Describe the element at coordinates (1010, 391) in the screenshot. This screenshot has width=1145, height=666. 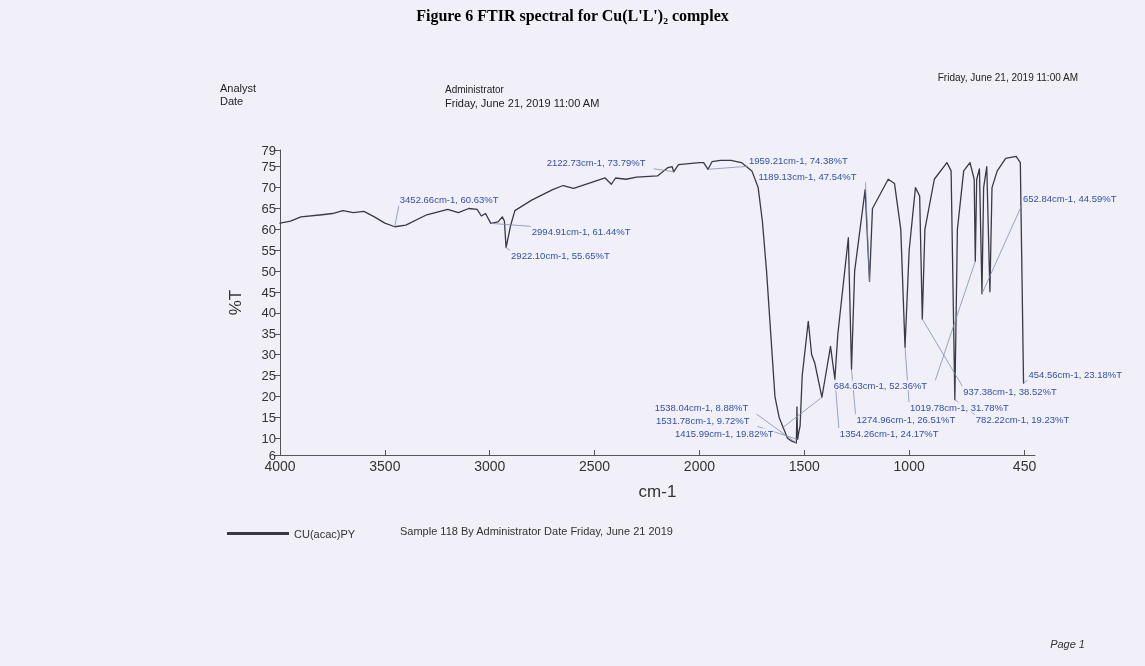
I see `annotation: 937.38cm-1, 38.52%T` at that location.